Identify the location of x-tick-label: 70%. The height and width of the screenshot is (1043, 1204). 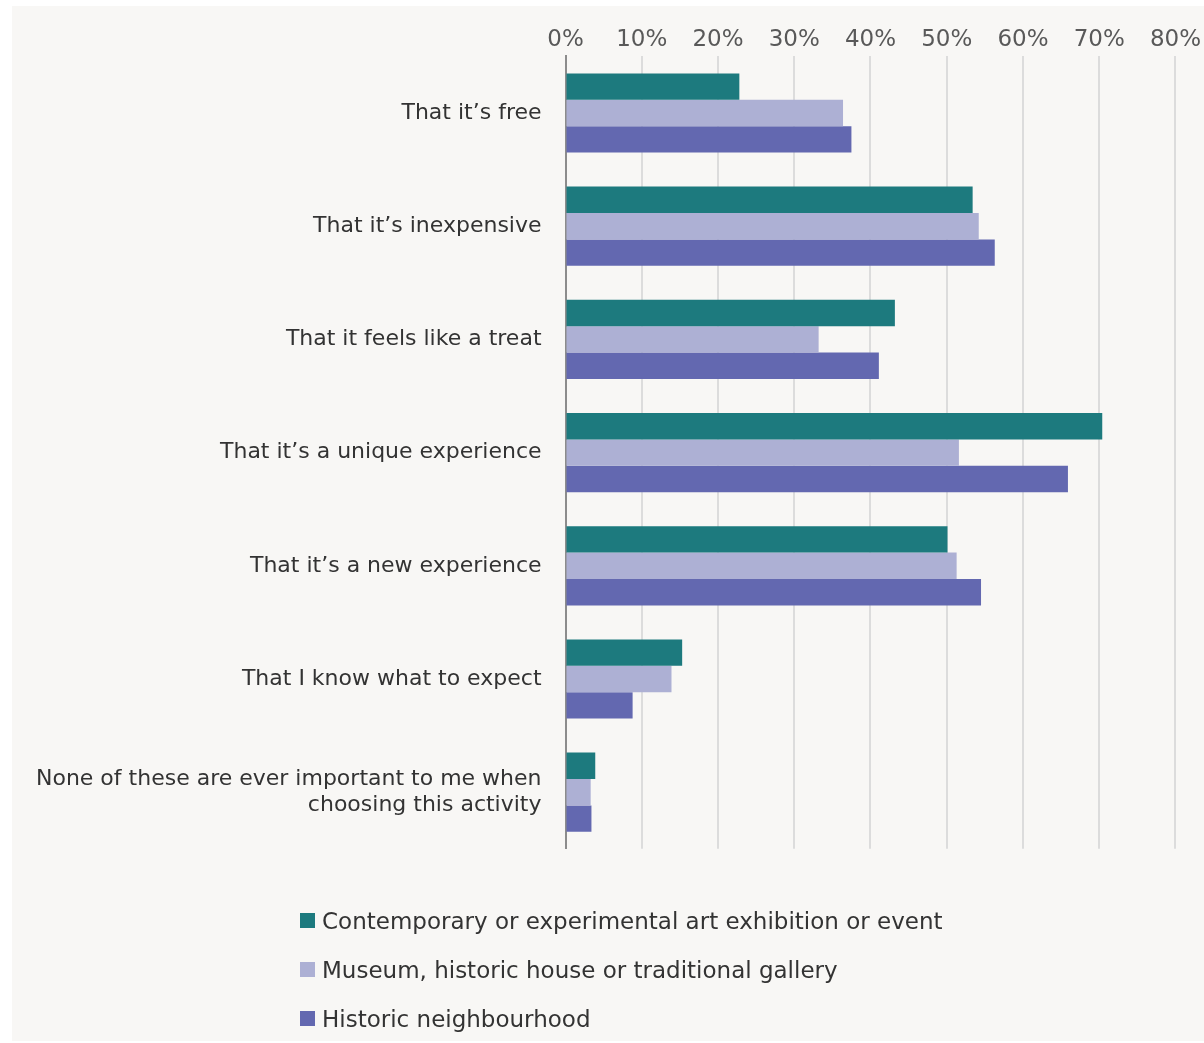
(1099, 37).